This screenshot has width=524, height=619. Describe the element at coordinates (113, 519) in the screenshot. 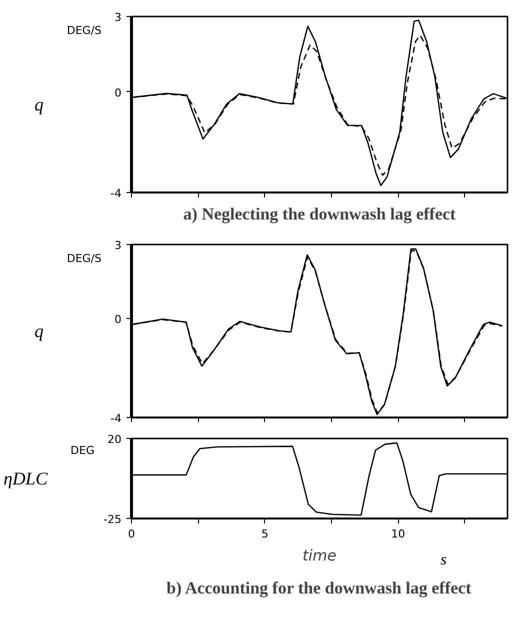

I see `y-tick-label: -25` at that location.